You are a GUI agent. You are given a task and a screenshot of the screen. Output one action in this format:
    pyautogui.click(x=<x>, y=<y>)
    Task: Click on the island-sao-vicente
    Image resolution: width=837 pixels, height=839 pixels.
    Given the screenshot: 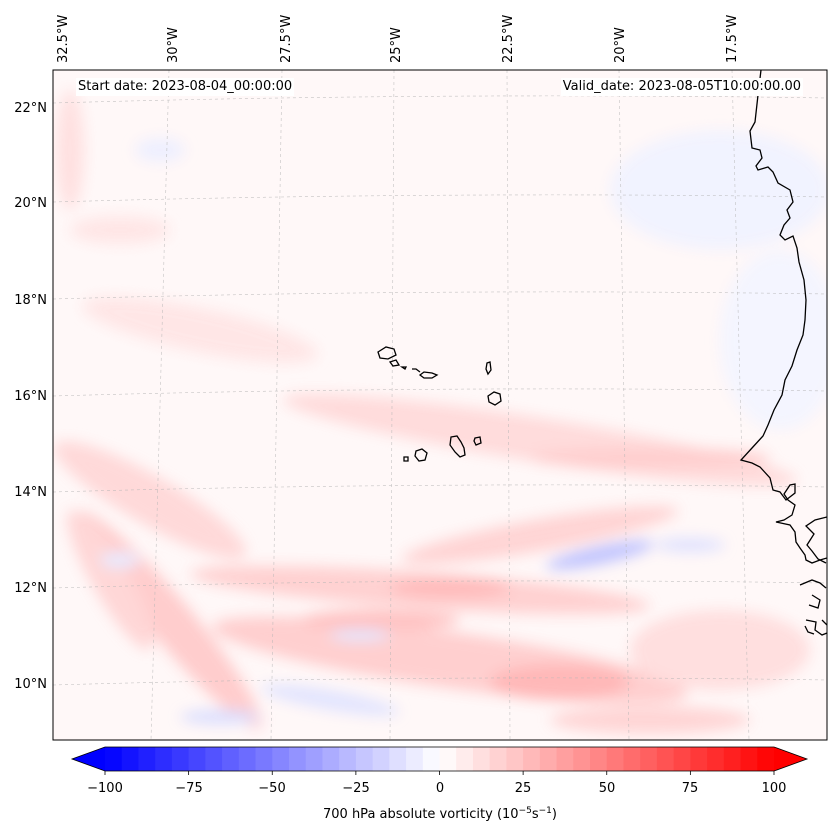 What is the action you would take?
    pyautogui.click(x=394, y=363)
    